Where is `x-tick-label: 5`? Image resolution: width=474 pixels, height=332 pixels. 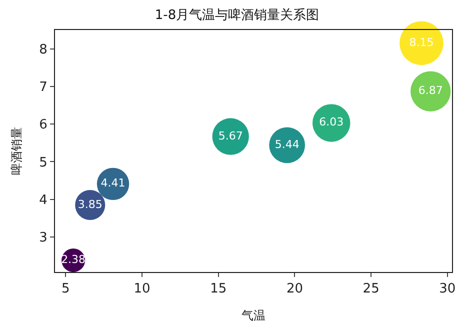
x-tick-label: 5 is located at coordinates (66, 289).